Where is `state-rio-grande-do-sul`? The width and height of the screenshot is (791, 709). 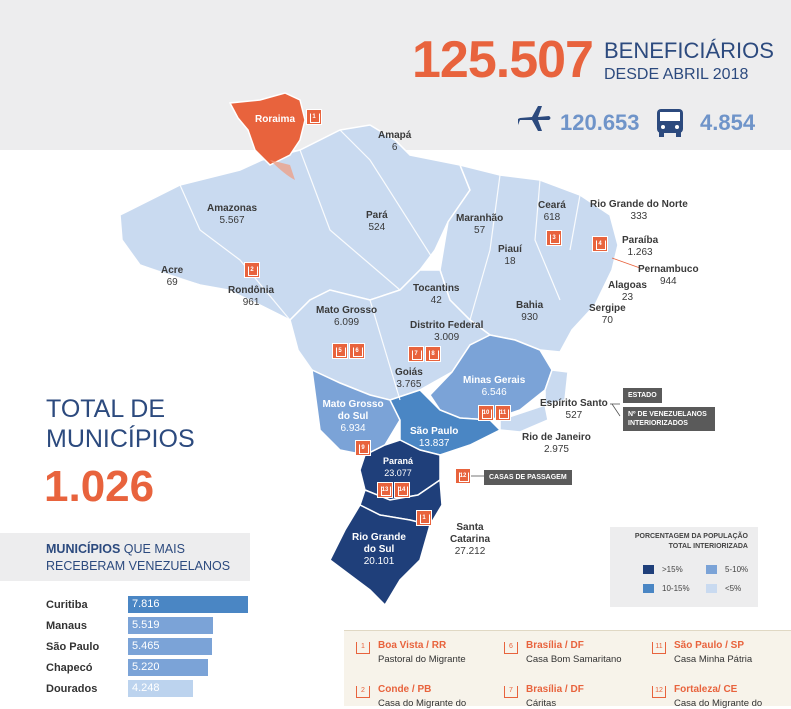 state-rio-grande-do-sul is located at coordinates (380, 555).